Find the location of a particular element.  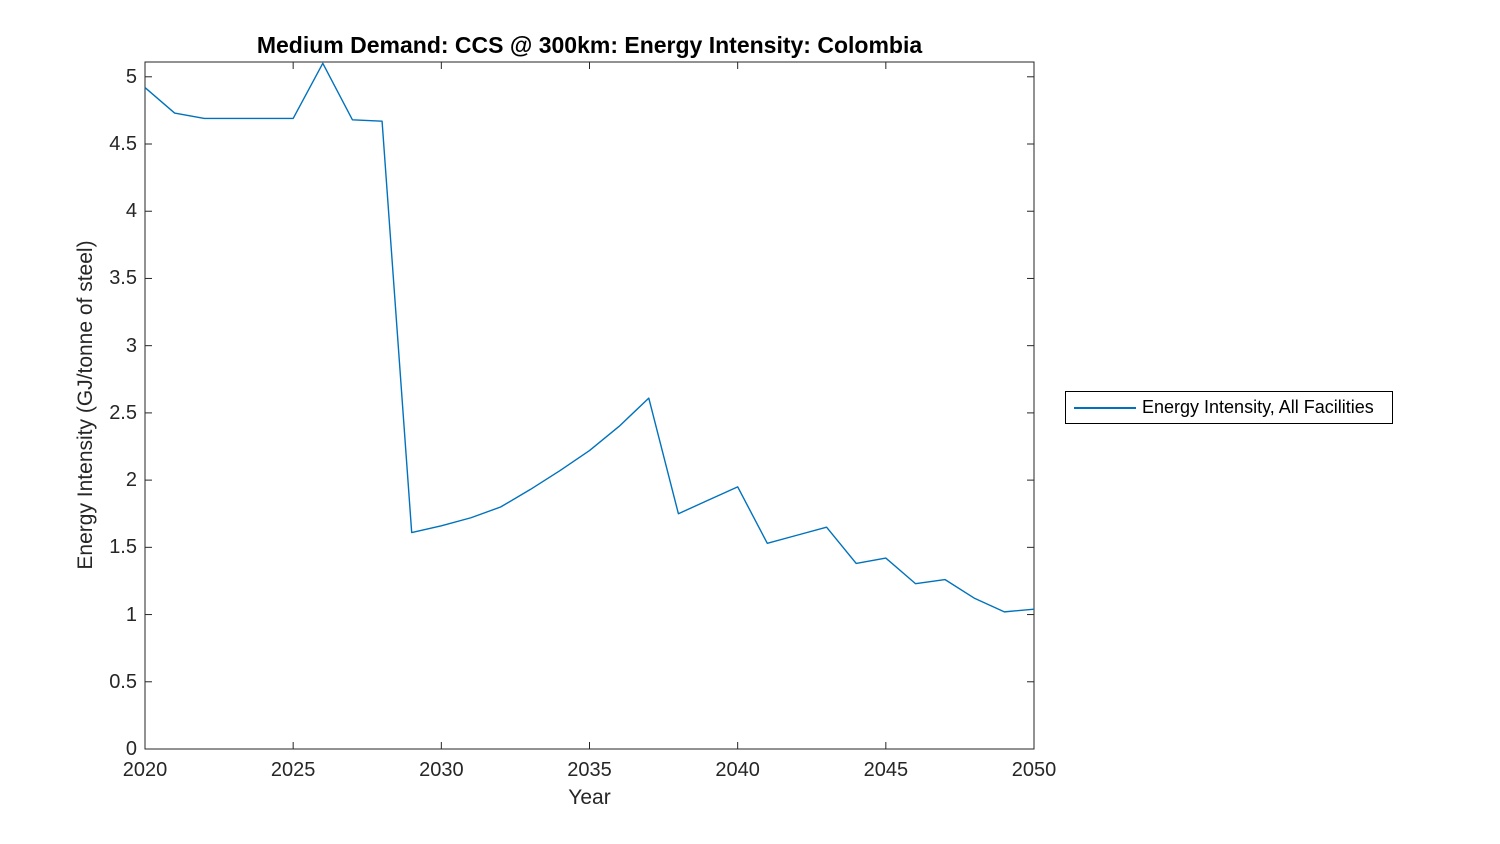

x-tick-label: 2035 is located at coordinates (589, 770).